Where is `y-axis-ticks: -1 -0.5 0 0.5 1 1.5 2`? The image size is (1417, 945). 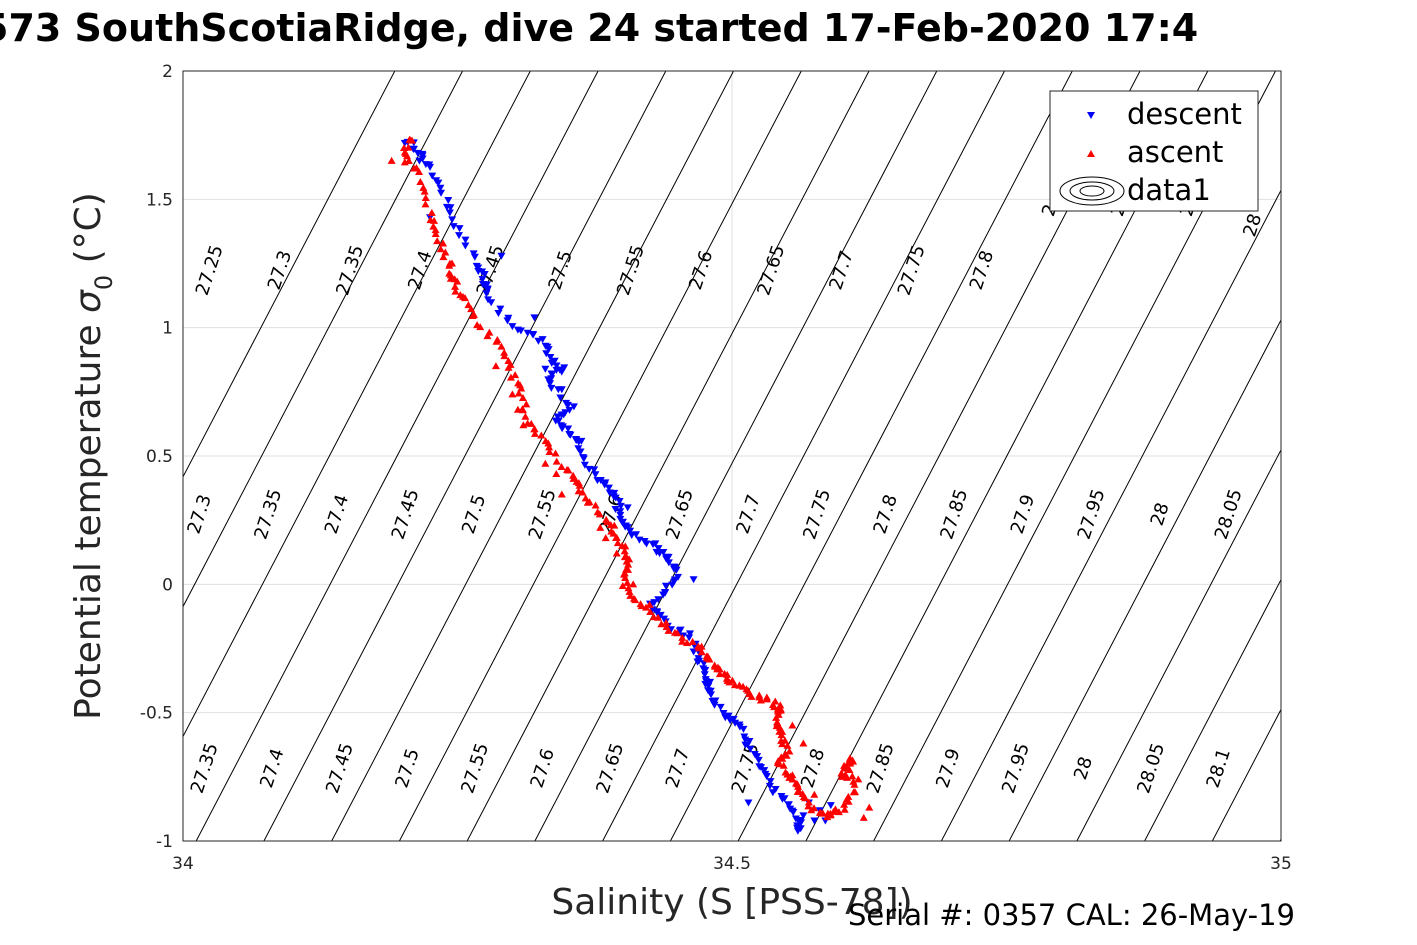 y-axis-ticks: -1 -0.5 0 0.5 1 1.5 2 is located at coordinates (156, 457).